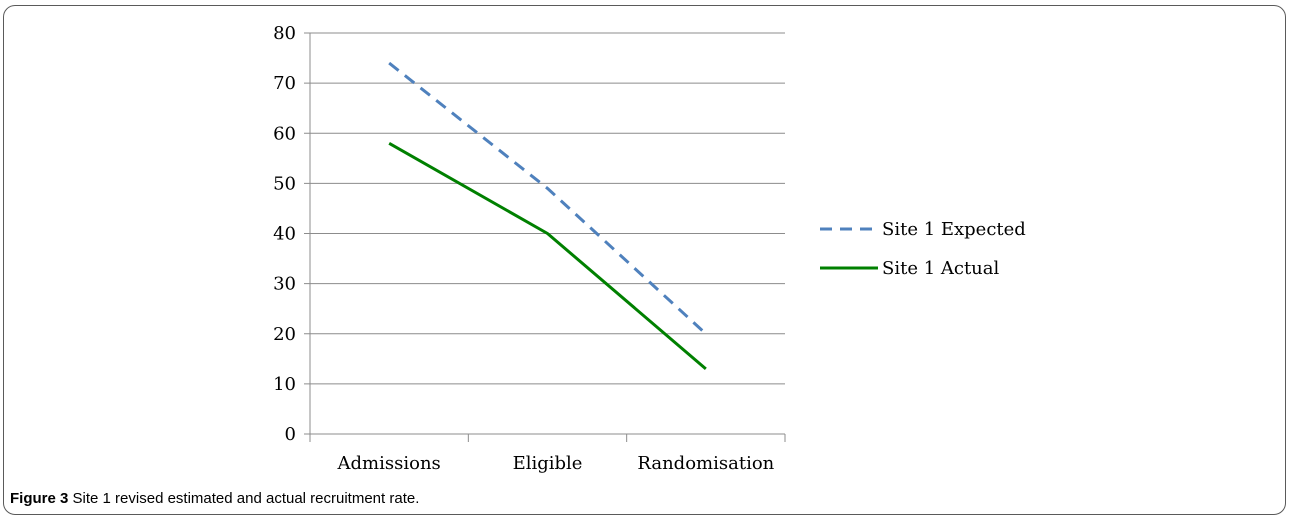  What do you see at coordinates (290, 434) in the screenshot?
I see `y-tick-label-0: 0` at bounding box center [290, 434].